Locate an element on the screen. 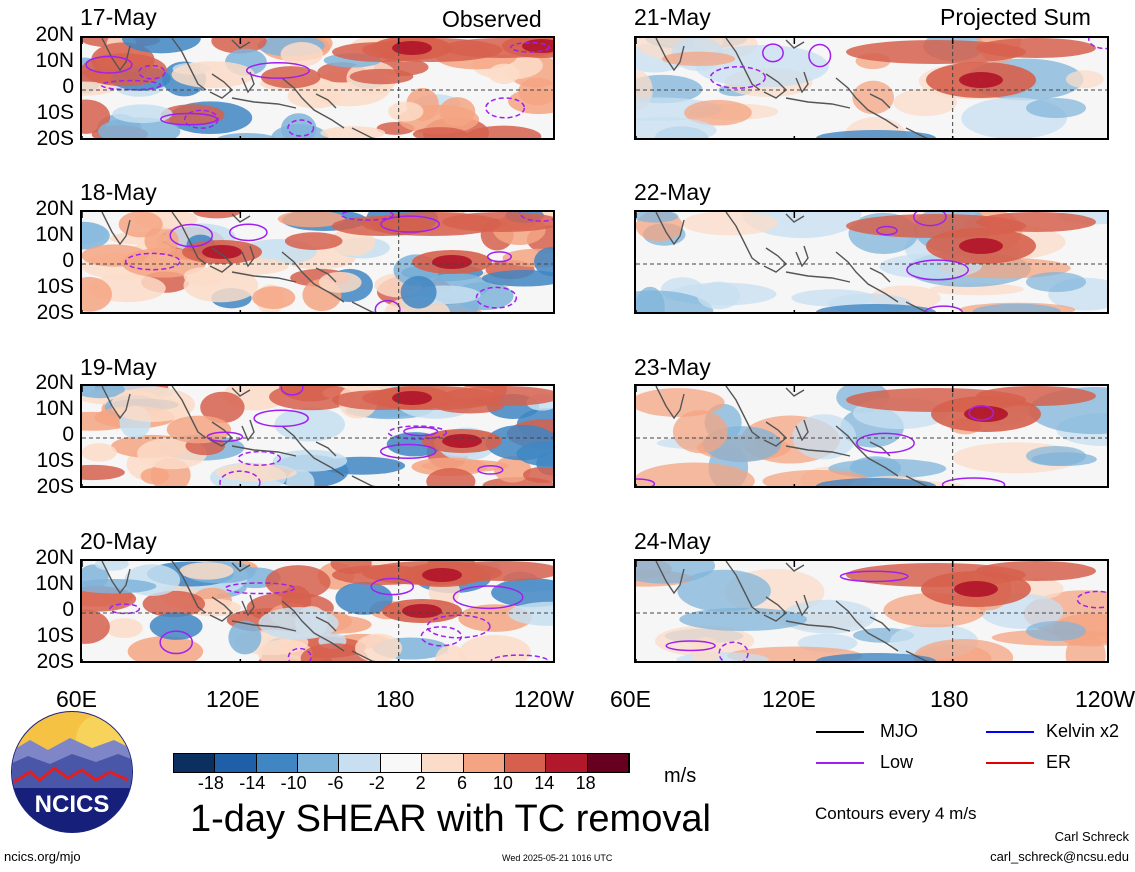  legend-swatch-low is located at coordinates (840, 763).